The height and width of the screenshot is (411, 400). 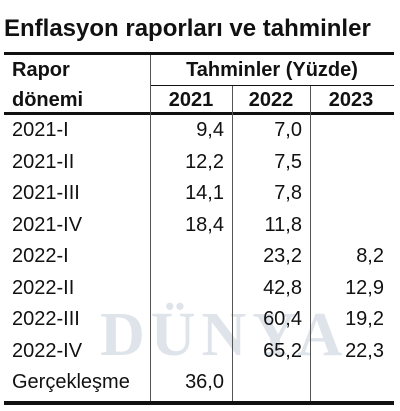 I want to click on cell: 22,3, so click(x=364, y=350).